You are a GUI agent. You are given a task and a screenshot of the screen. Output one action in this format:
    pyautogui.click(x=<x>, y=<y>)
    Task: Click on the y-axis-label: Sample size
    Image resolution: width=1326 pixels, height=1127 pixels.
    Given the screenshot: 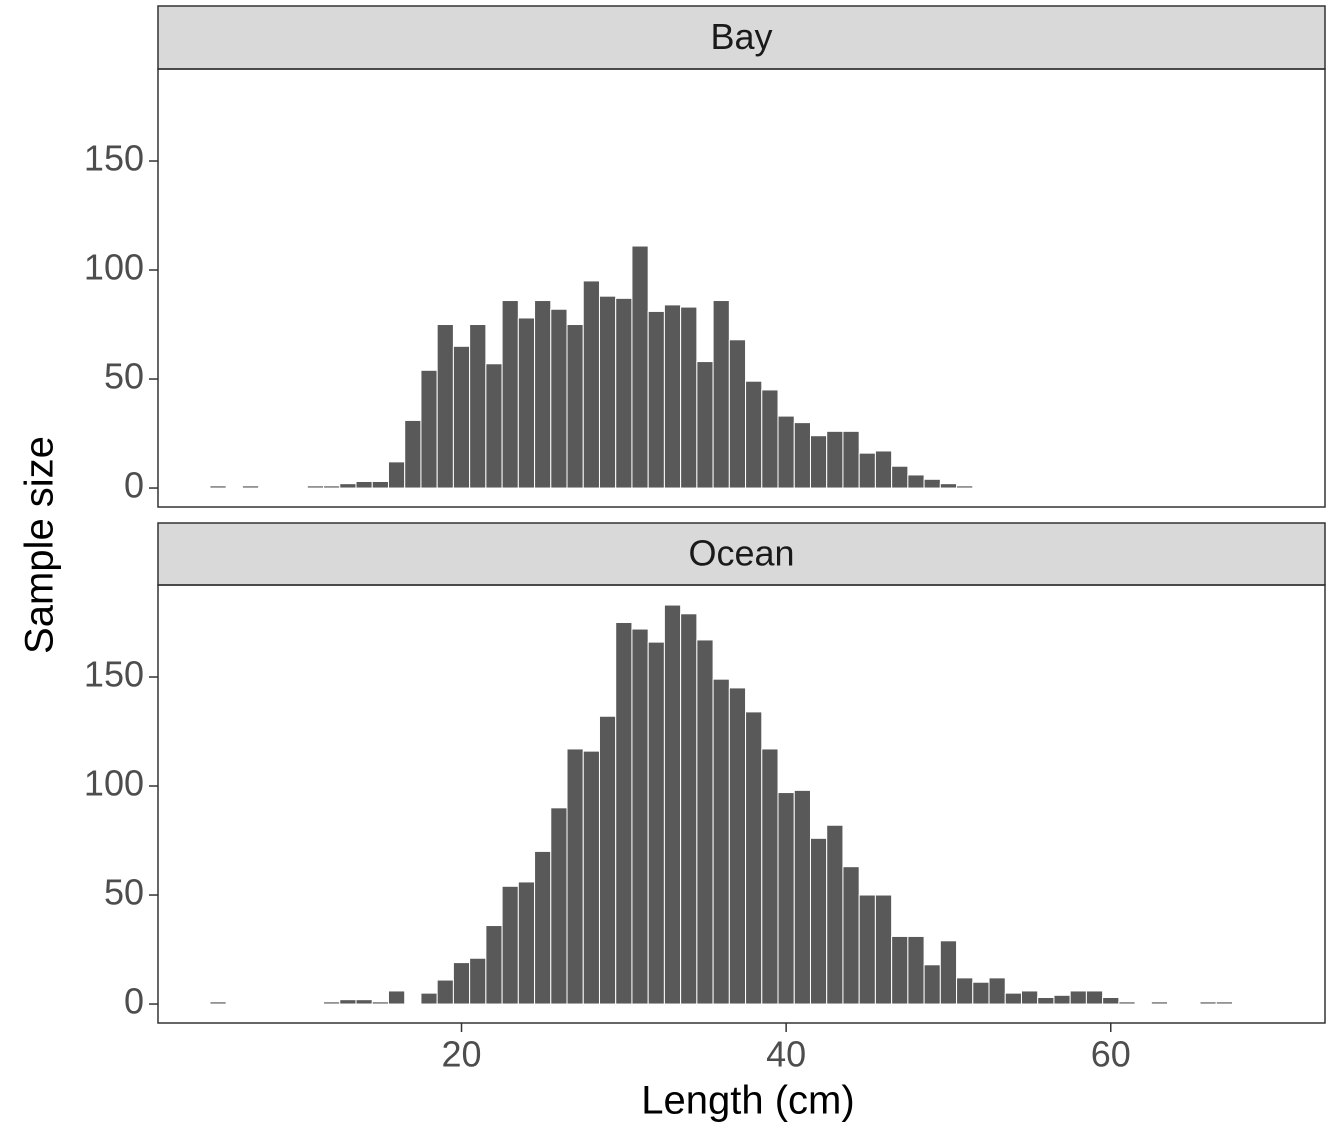 What is the action you would take?
    pyautogui.click(x=40, y=545)
    